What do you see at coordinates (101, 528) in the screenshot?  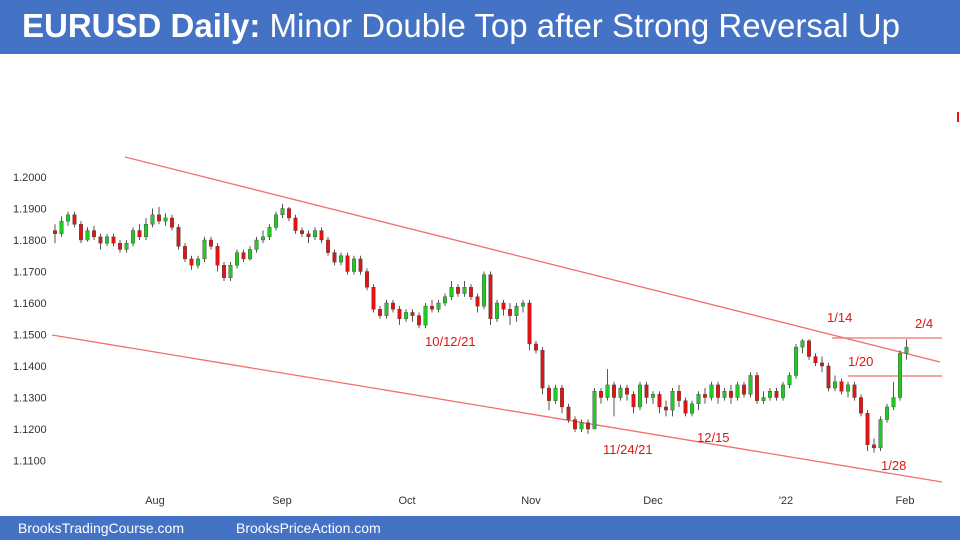 I see `footer-link-trading-course: BrooksTradingCourse.com` at bounding box center [101, 528].